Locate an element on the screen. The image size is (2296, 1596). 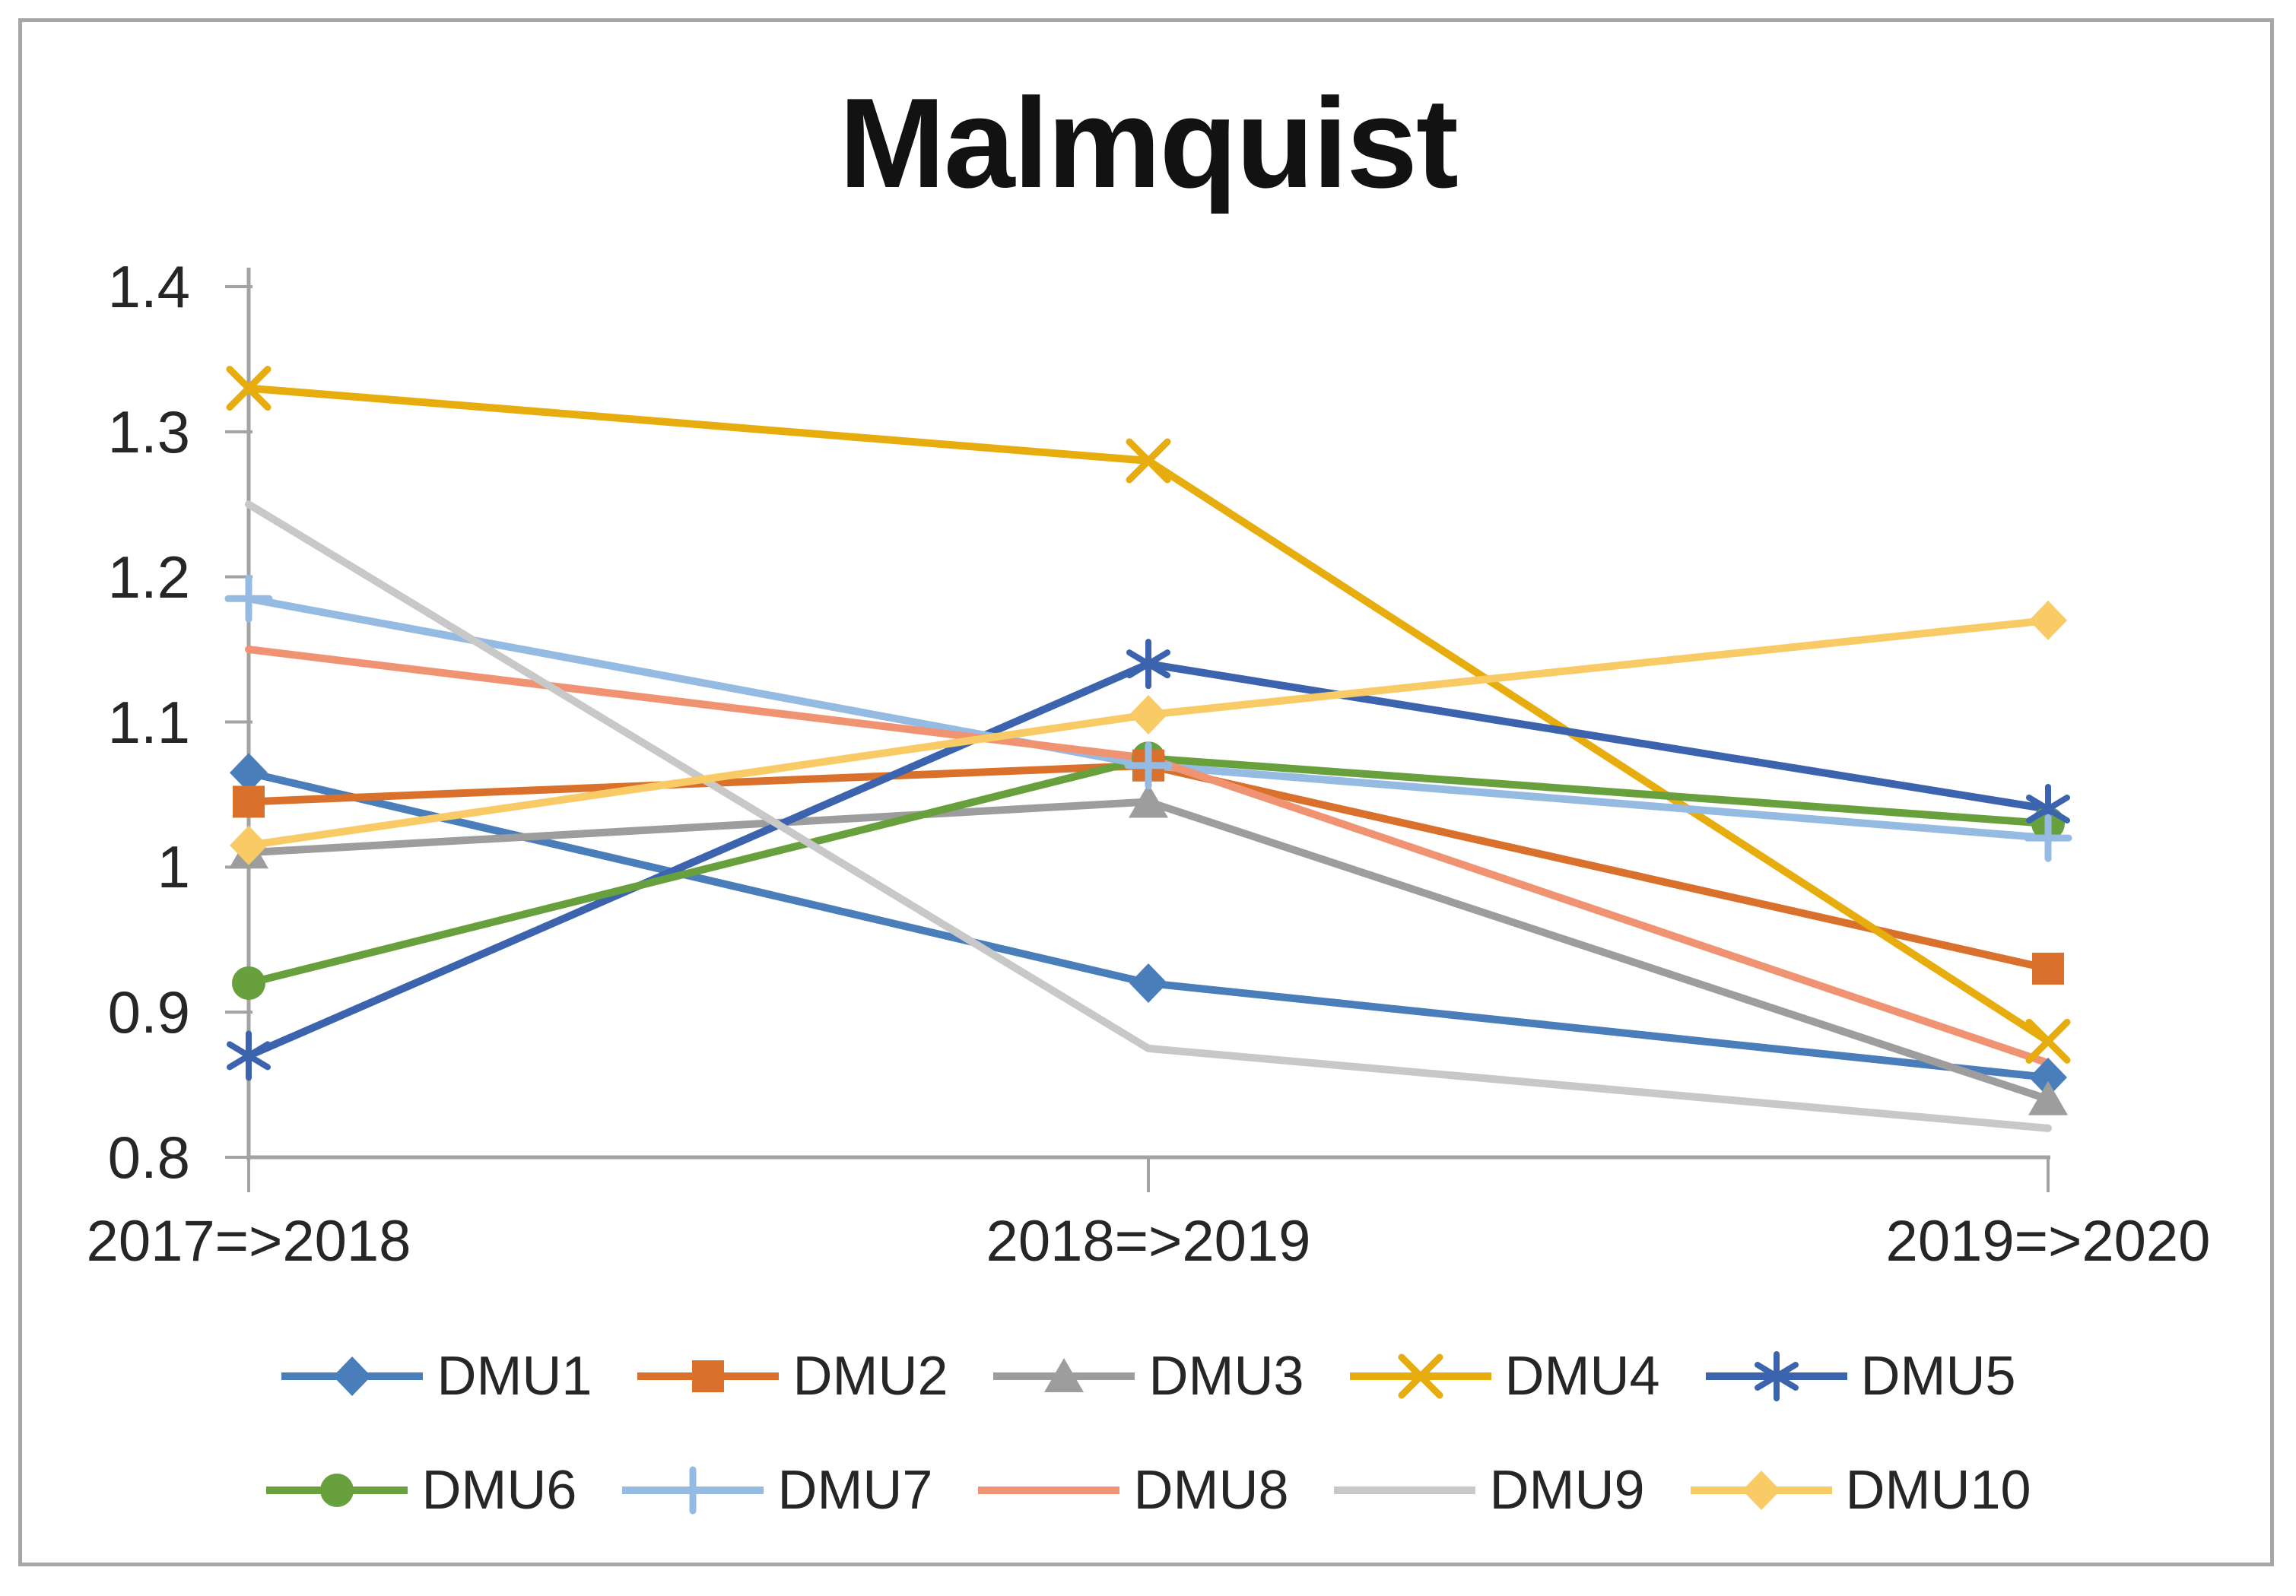
legend-key-dmu8-icon is located at coordinates (1049, 1491).